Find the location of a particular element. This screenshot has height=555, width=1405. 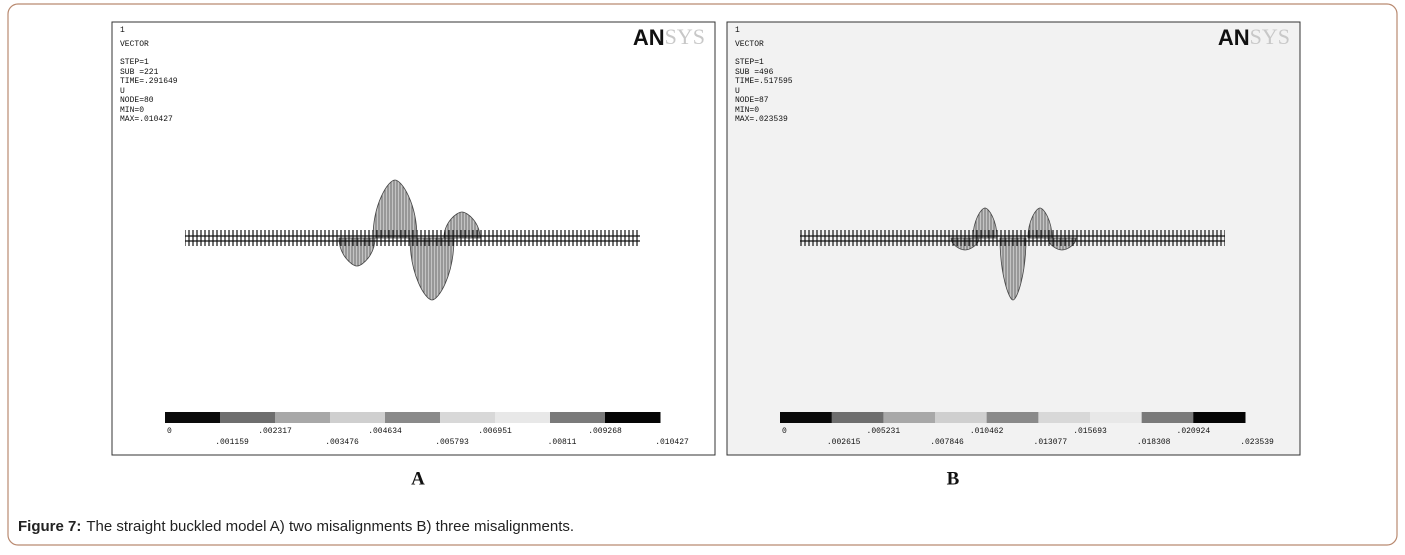

header-line: TIME=.517595 is located at coordinates (764, 81).